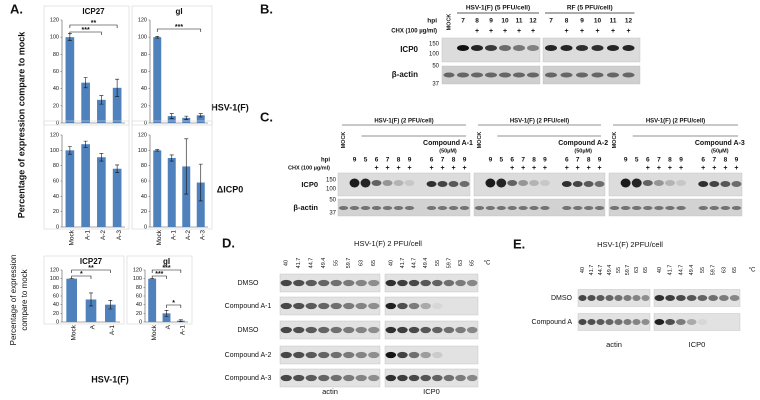  Describe the element at coordinates (54, 151) in the screenshot. I see `y-tick-label: 100` at that location.